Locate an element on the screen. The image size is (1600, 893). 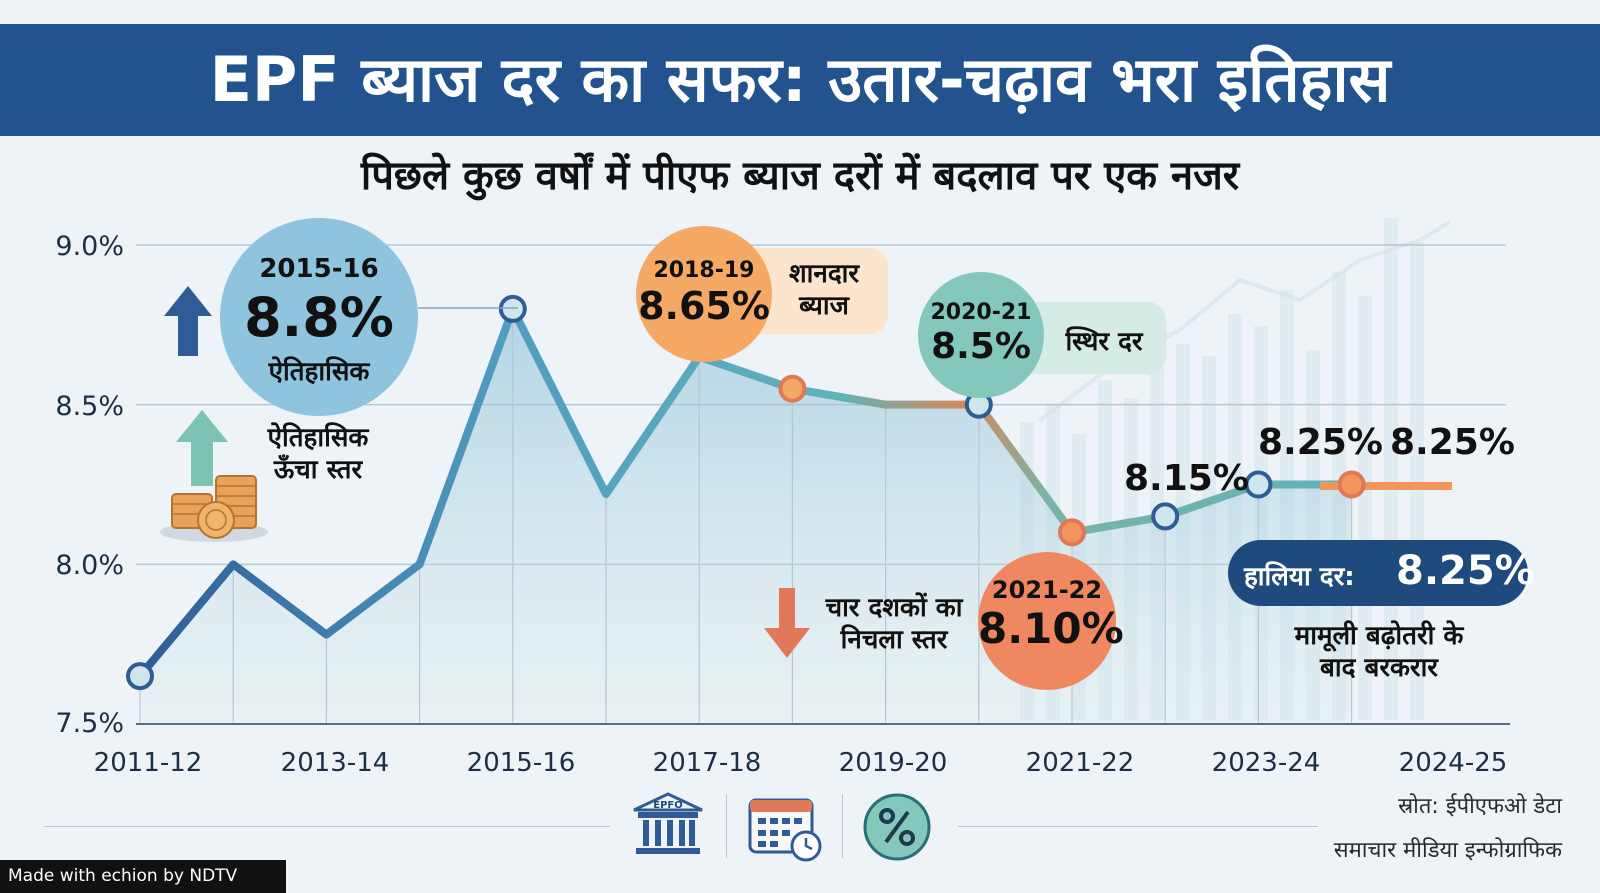
peak-value: 8.8% is located at coordinates (319, 317).